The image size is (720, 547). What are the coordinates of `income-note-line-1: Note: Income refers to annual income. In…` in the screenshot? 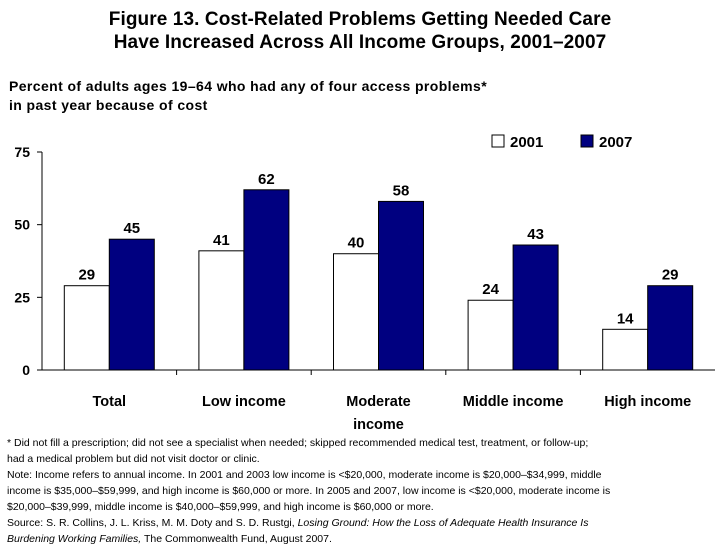 It's located at (304, 475).